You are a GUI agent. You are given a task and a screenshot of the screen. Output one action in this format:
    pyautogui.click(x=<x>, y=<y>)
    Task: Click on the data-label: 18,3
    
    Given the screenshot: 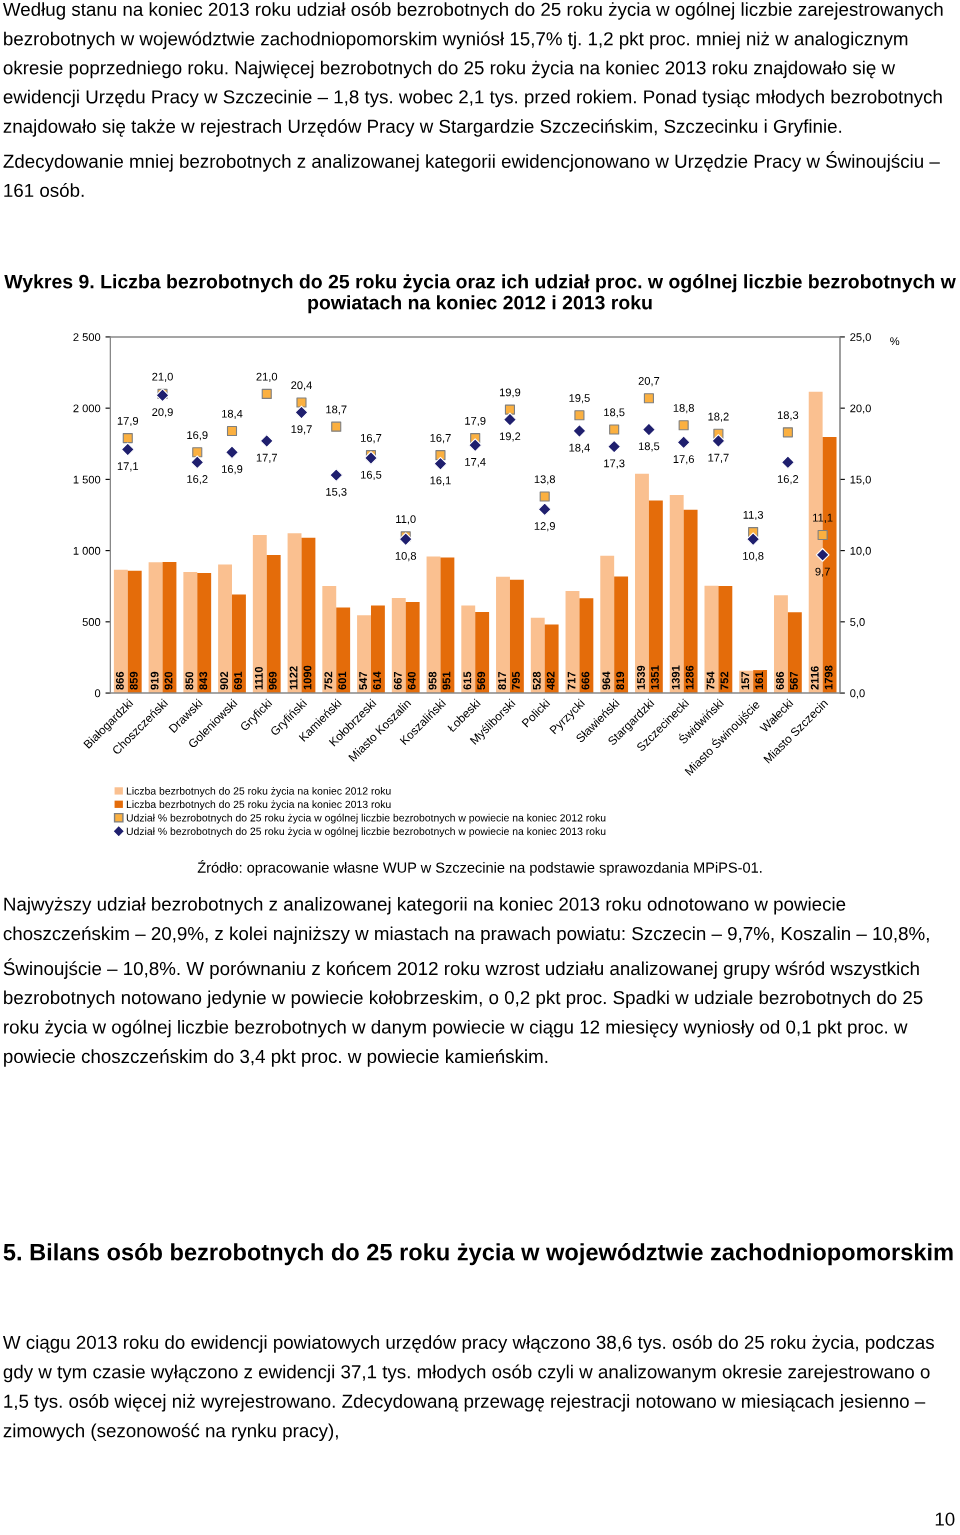 What is the action you would take?
    pyautogui.click(x=788, y=416)
    